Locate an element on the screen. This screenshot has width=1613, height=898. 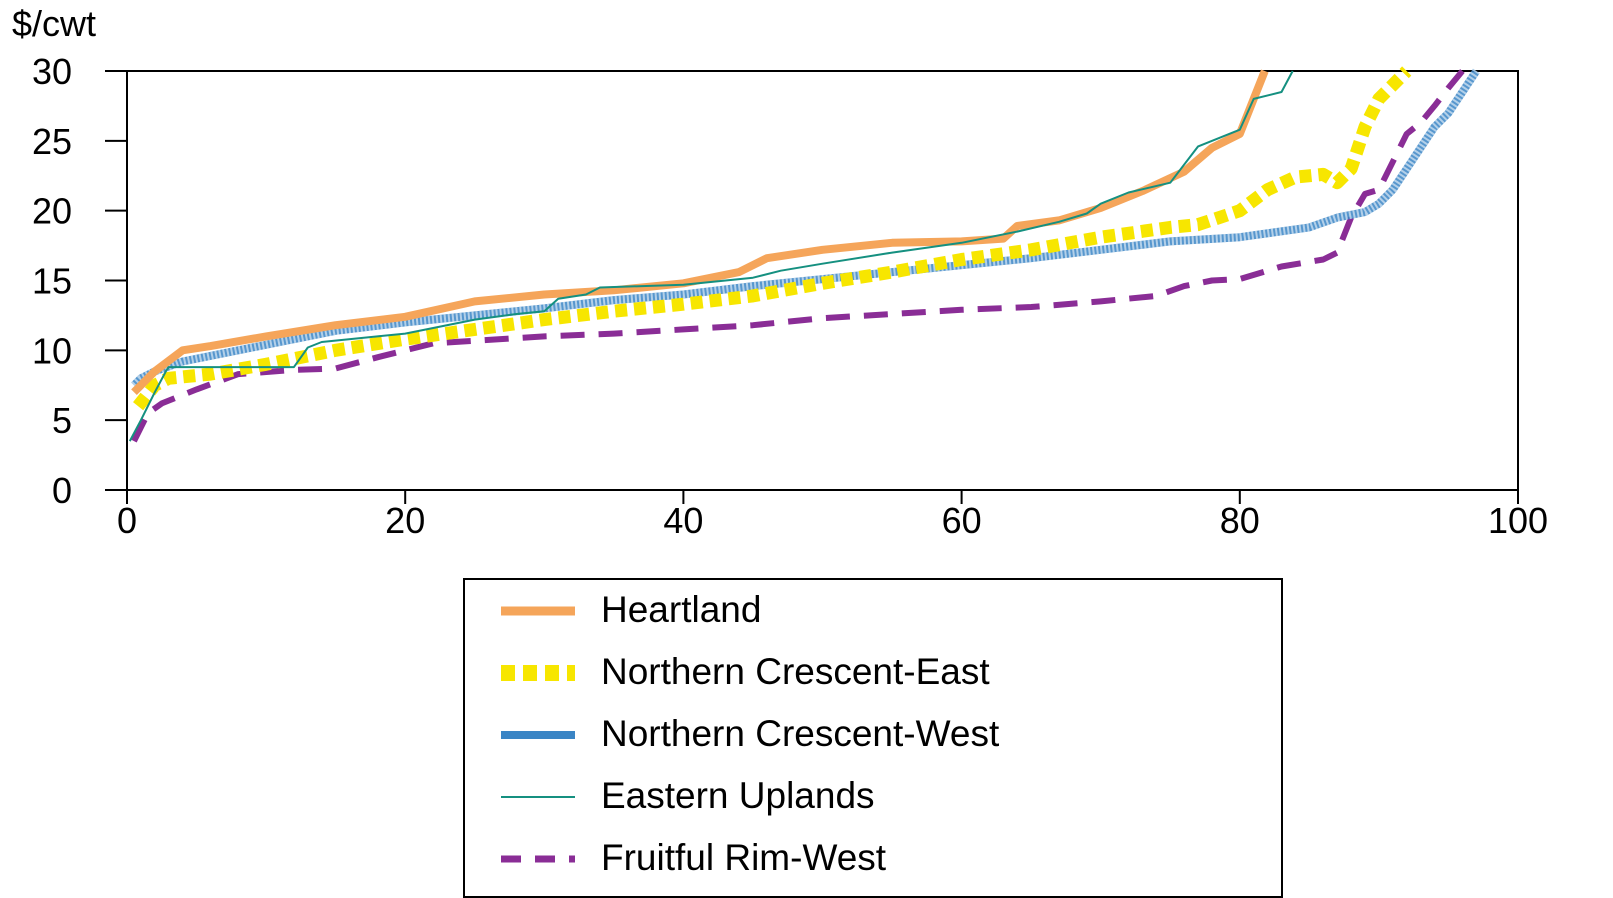
legend-swatch-heartland is located at coordinates (538, 611).